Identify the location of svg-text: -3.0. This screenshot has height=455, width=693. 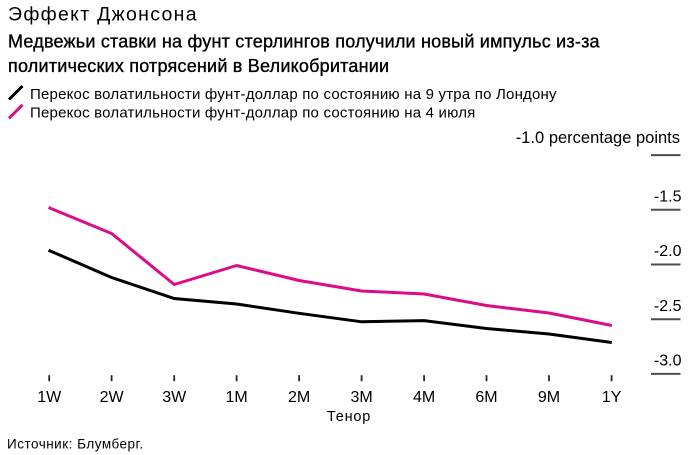
(668, 361).